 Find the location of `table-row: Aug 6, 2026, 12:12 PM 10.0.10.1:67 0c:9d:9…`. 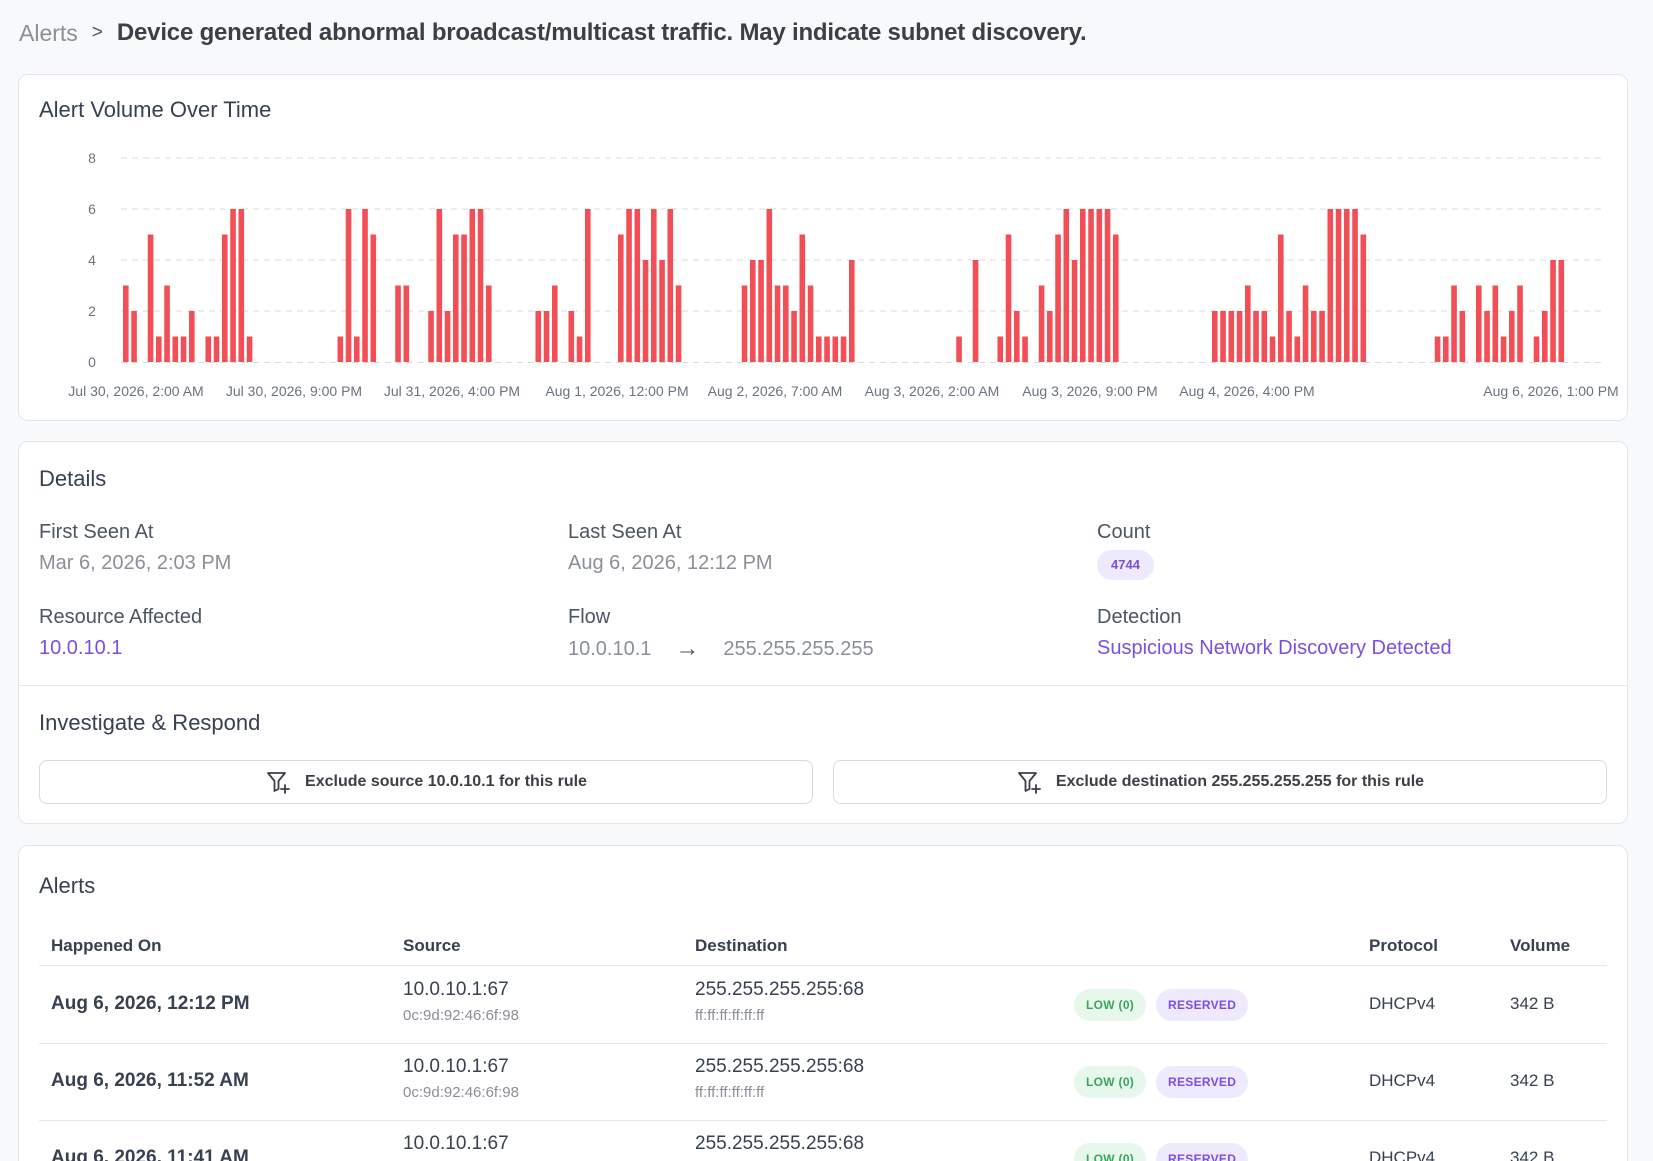

table-row: Aug 6, 2026, 12:12 PM 10.0.10.1:67 0c:9d:9… is located at coordinates (823, 1005).